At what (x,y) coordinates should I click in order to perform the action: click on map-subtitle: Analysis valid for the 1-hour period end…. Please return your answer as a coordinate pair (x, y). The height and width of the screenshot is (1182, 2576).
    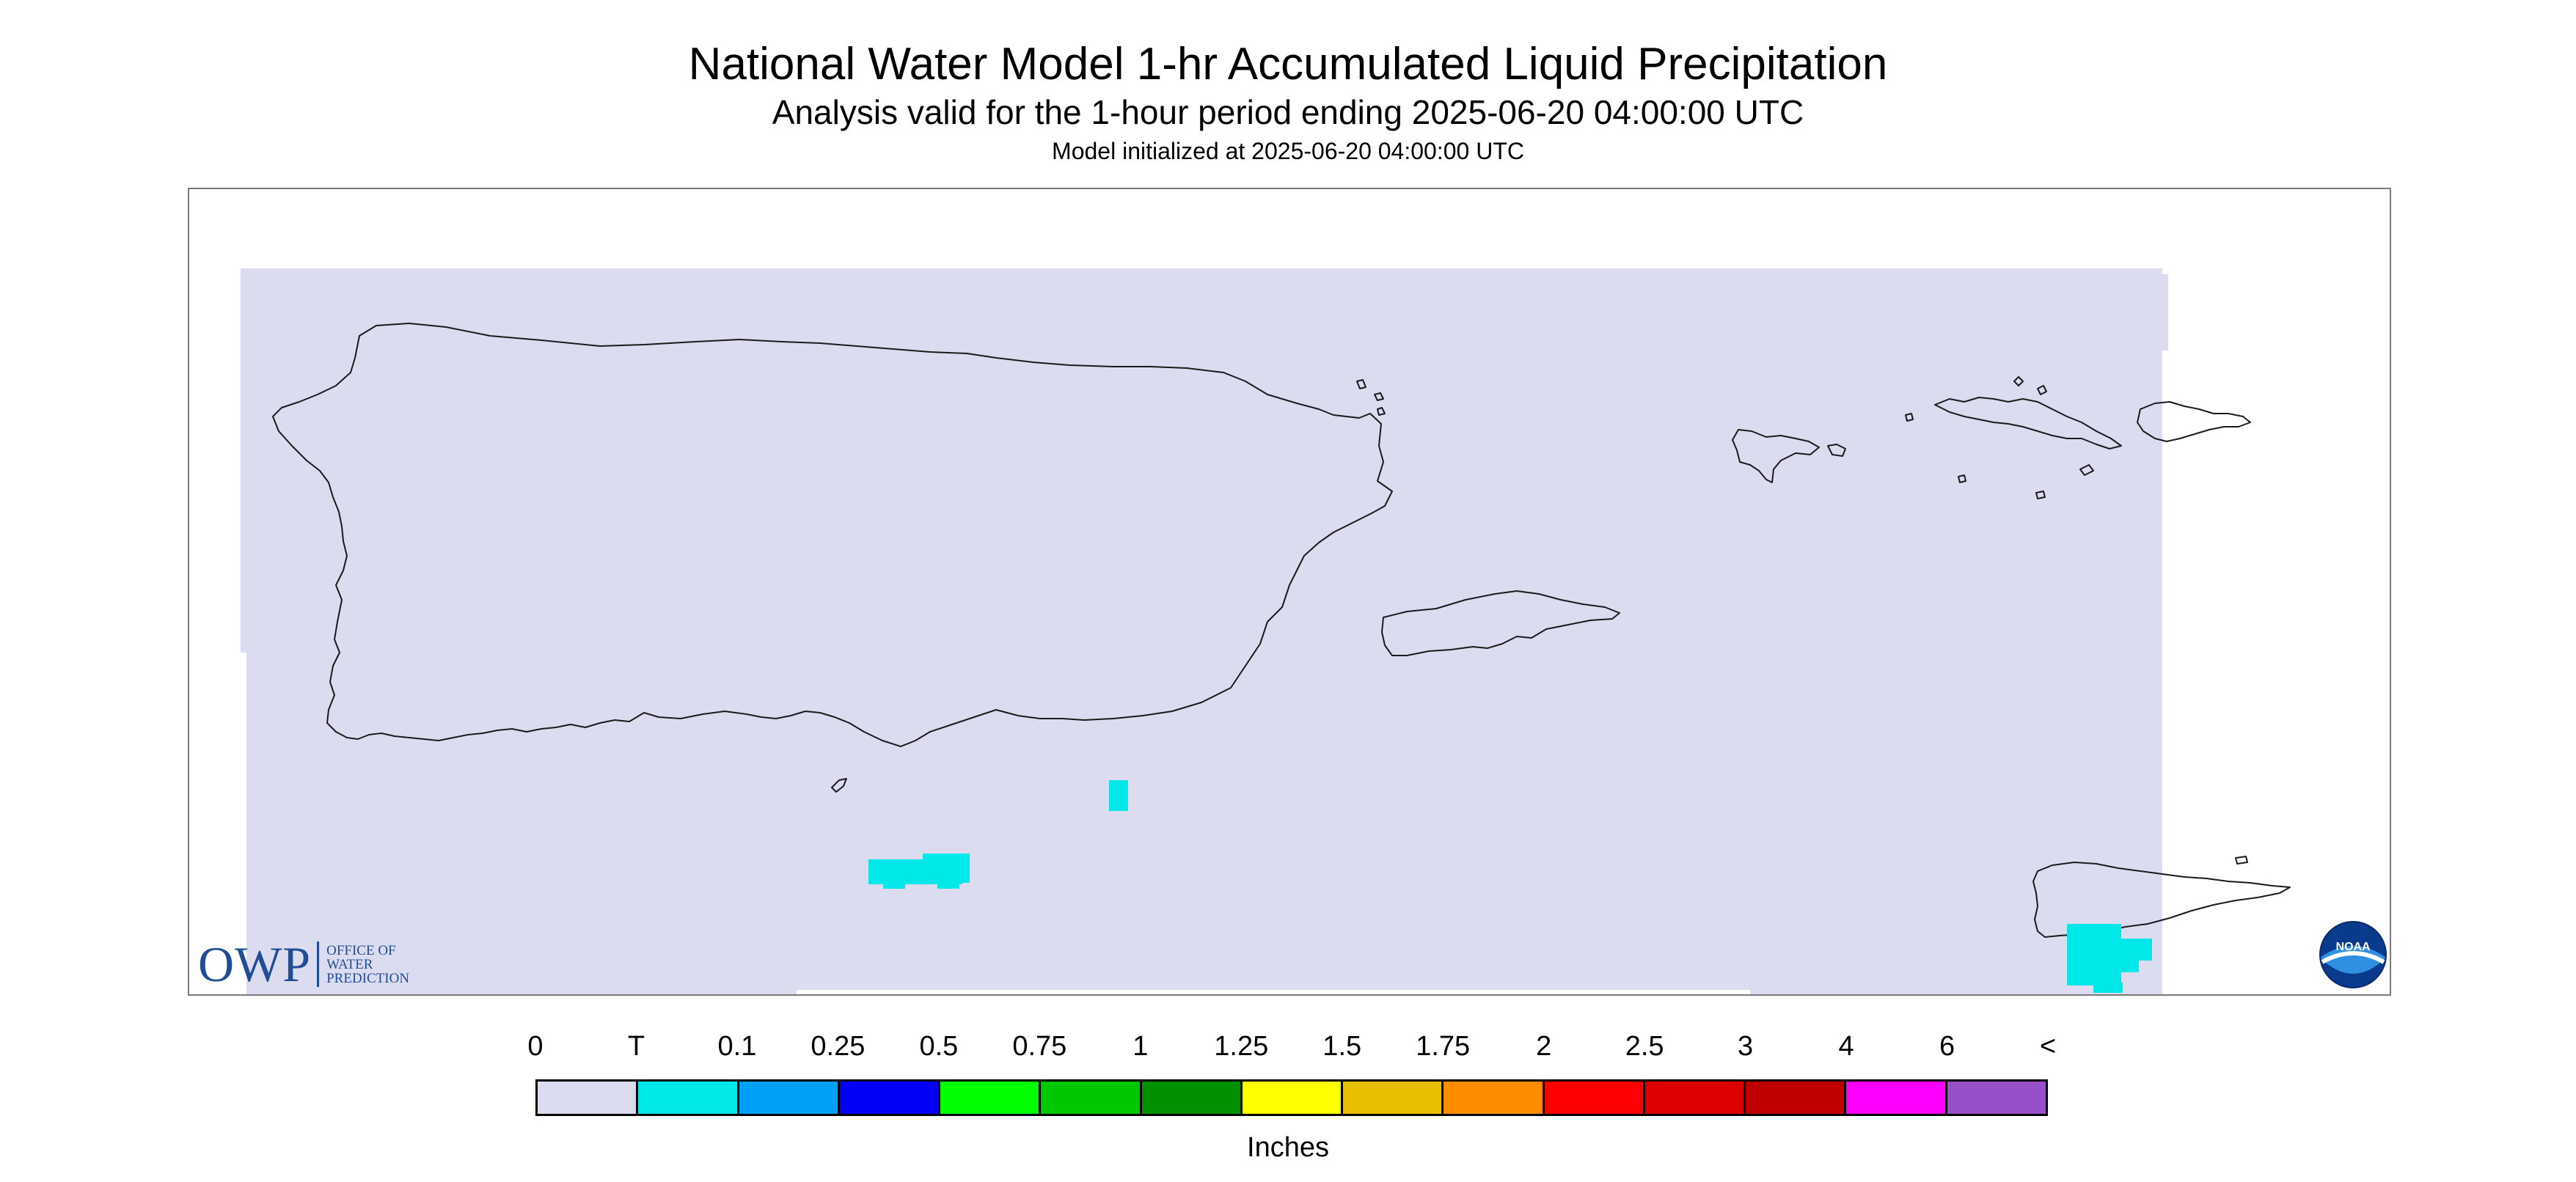
    Looking at the image, I should click on (1288, 112).